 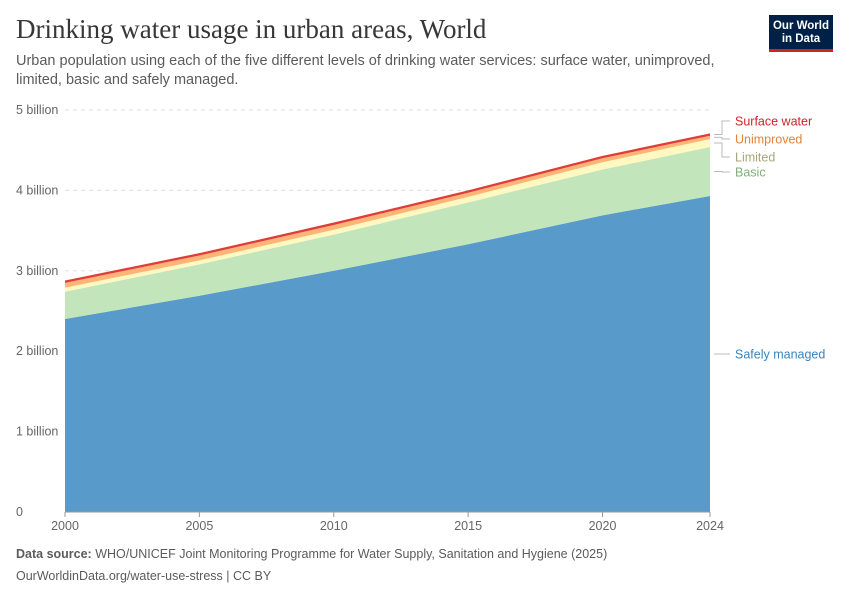 I want to click on series-label-basic: Basic, so click(x=750, y=173).